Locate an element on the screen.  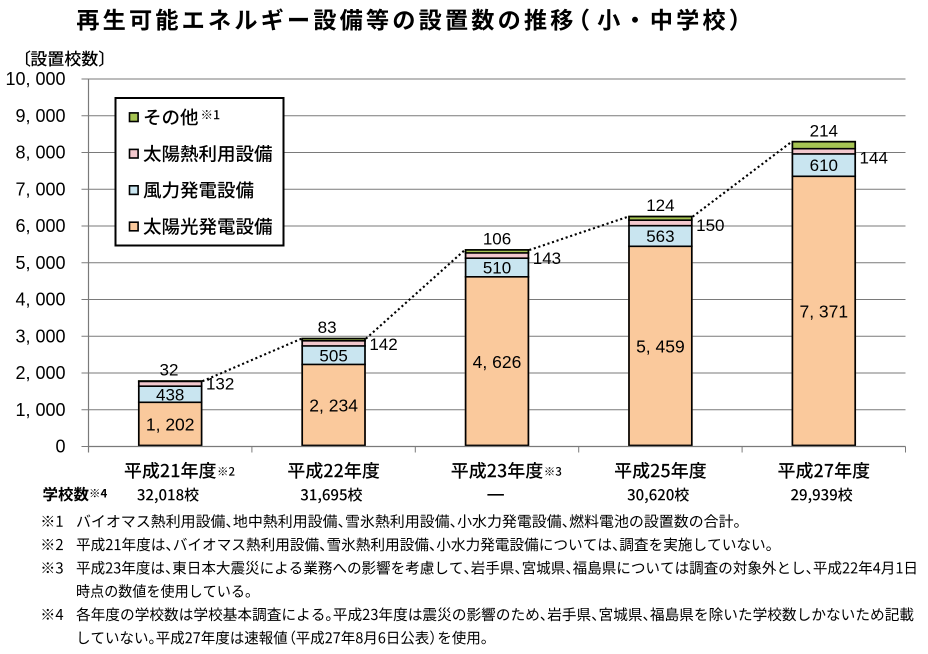
svg-text: 144 is located at coordinates (874, 157).